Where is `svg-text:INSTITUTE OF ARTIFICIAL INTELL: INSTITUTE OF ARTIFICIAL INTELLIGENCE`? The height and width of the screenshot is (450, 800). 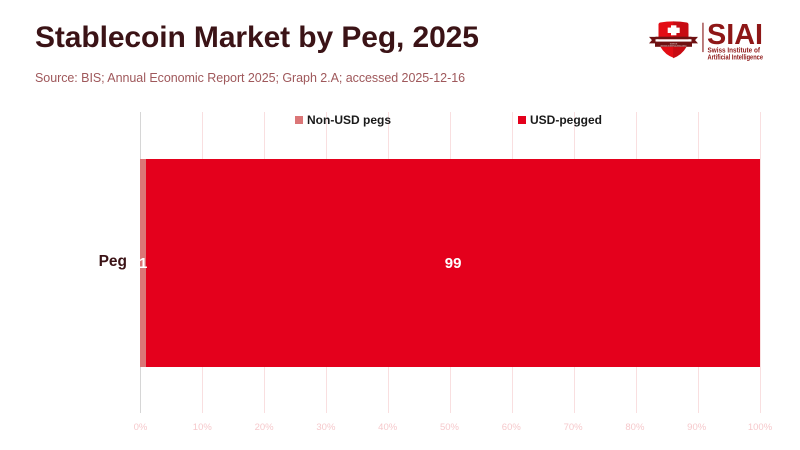
svg-text:INSTITUTE OF ARTIFICIAL INTELL: INSTITUTE OF ARTIFICIAL INTELLIGENCE is located at coordinates (674, 45).